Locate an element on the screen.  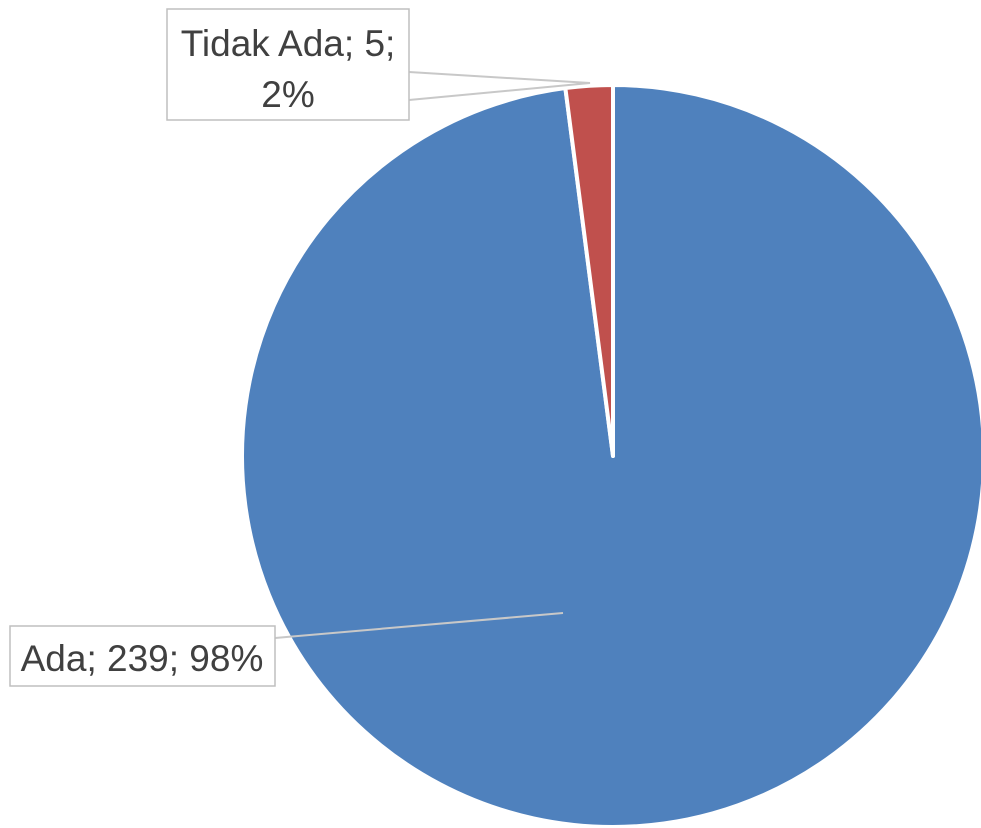
pie-slice-tidak-ada is located at coordinates (589, 270).